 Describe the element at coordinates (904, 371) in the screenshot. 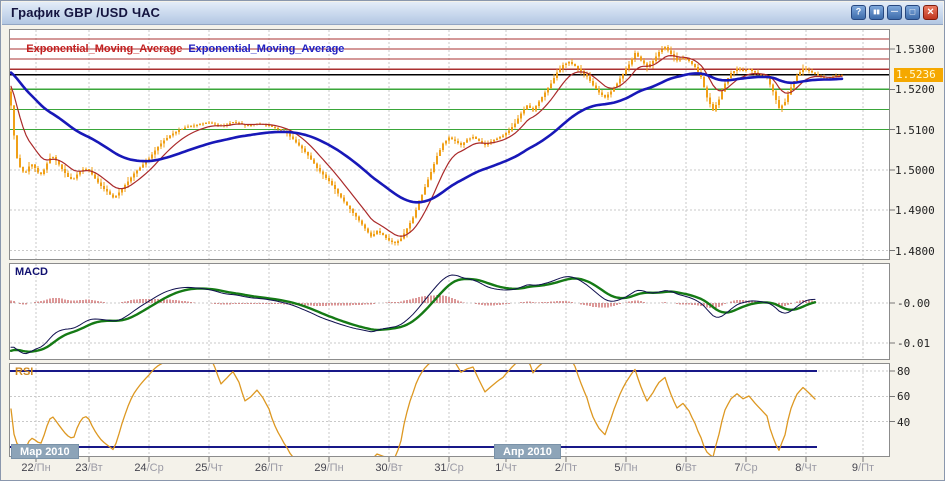

I see `rsi-axis-label: 80` at that location.